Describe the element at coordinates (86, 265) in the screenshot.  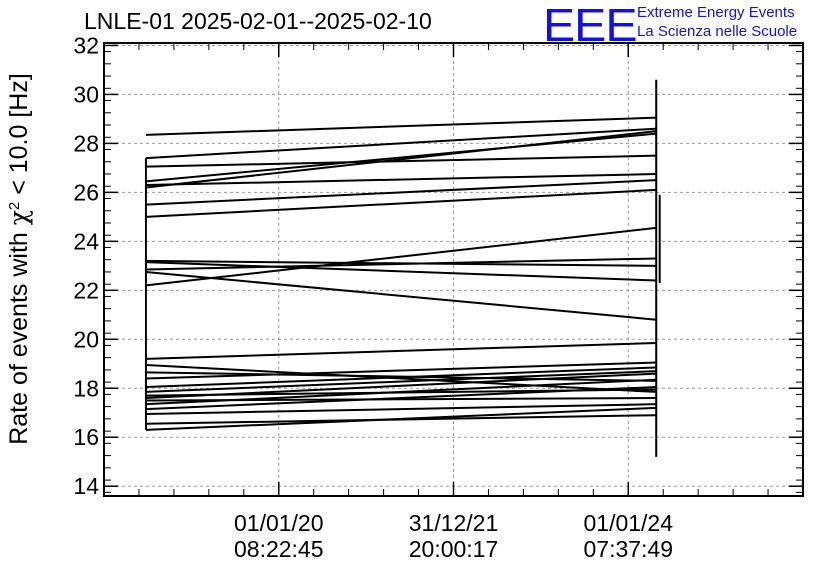
I see `y-tick-labels: 14 16 18 20 22 24 26 28 30 32` at that location.